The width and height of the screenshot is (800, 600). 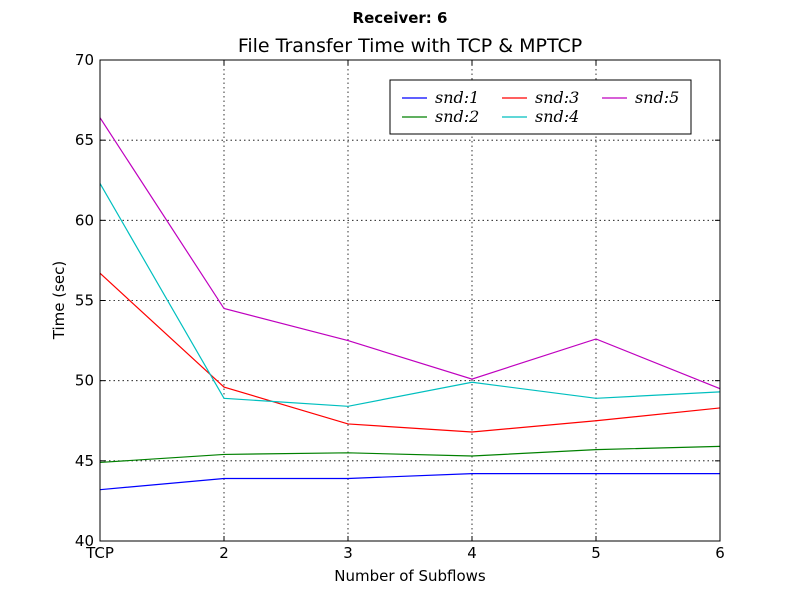 I want to click on y-tick-label: 65, so click(x=84, y=140).